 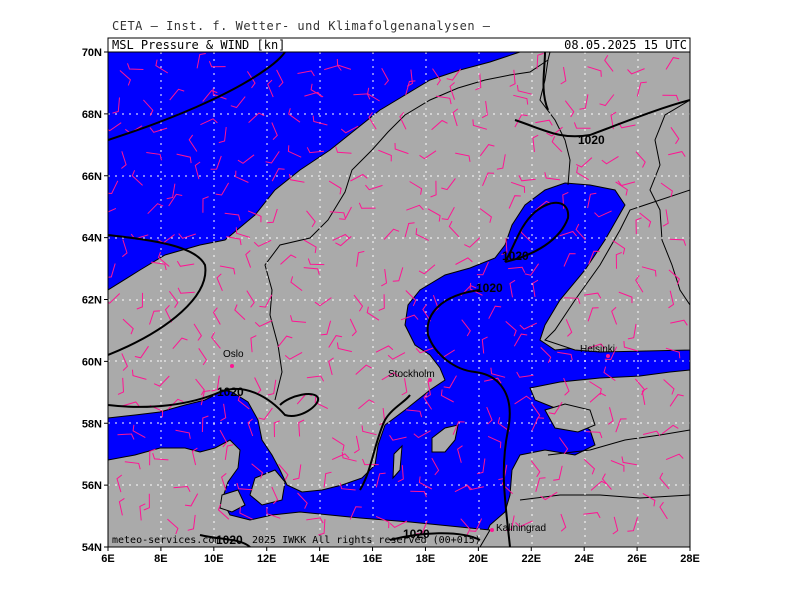 What do you see at coordinates (584, 559) in the screenshot?
I see `lon-tick-label: 24E` at bounding box center [584, 559].